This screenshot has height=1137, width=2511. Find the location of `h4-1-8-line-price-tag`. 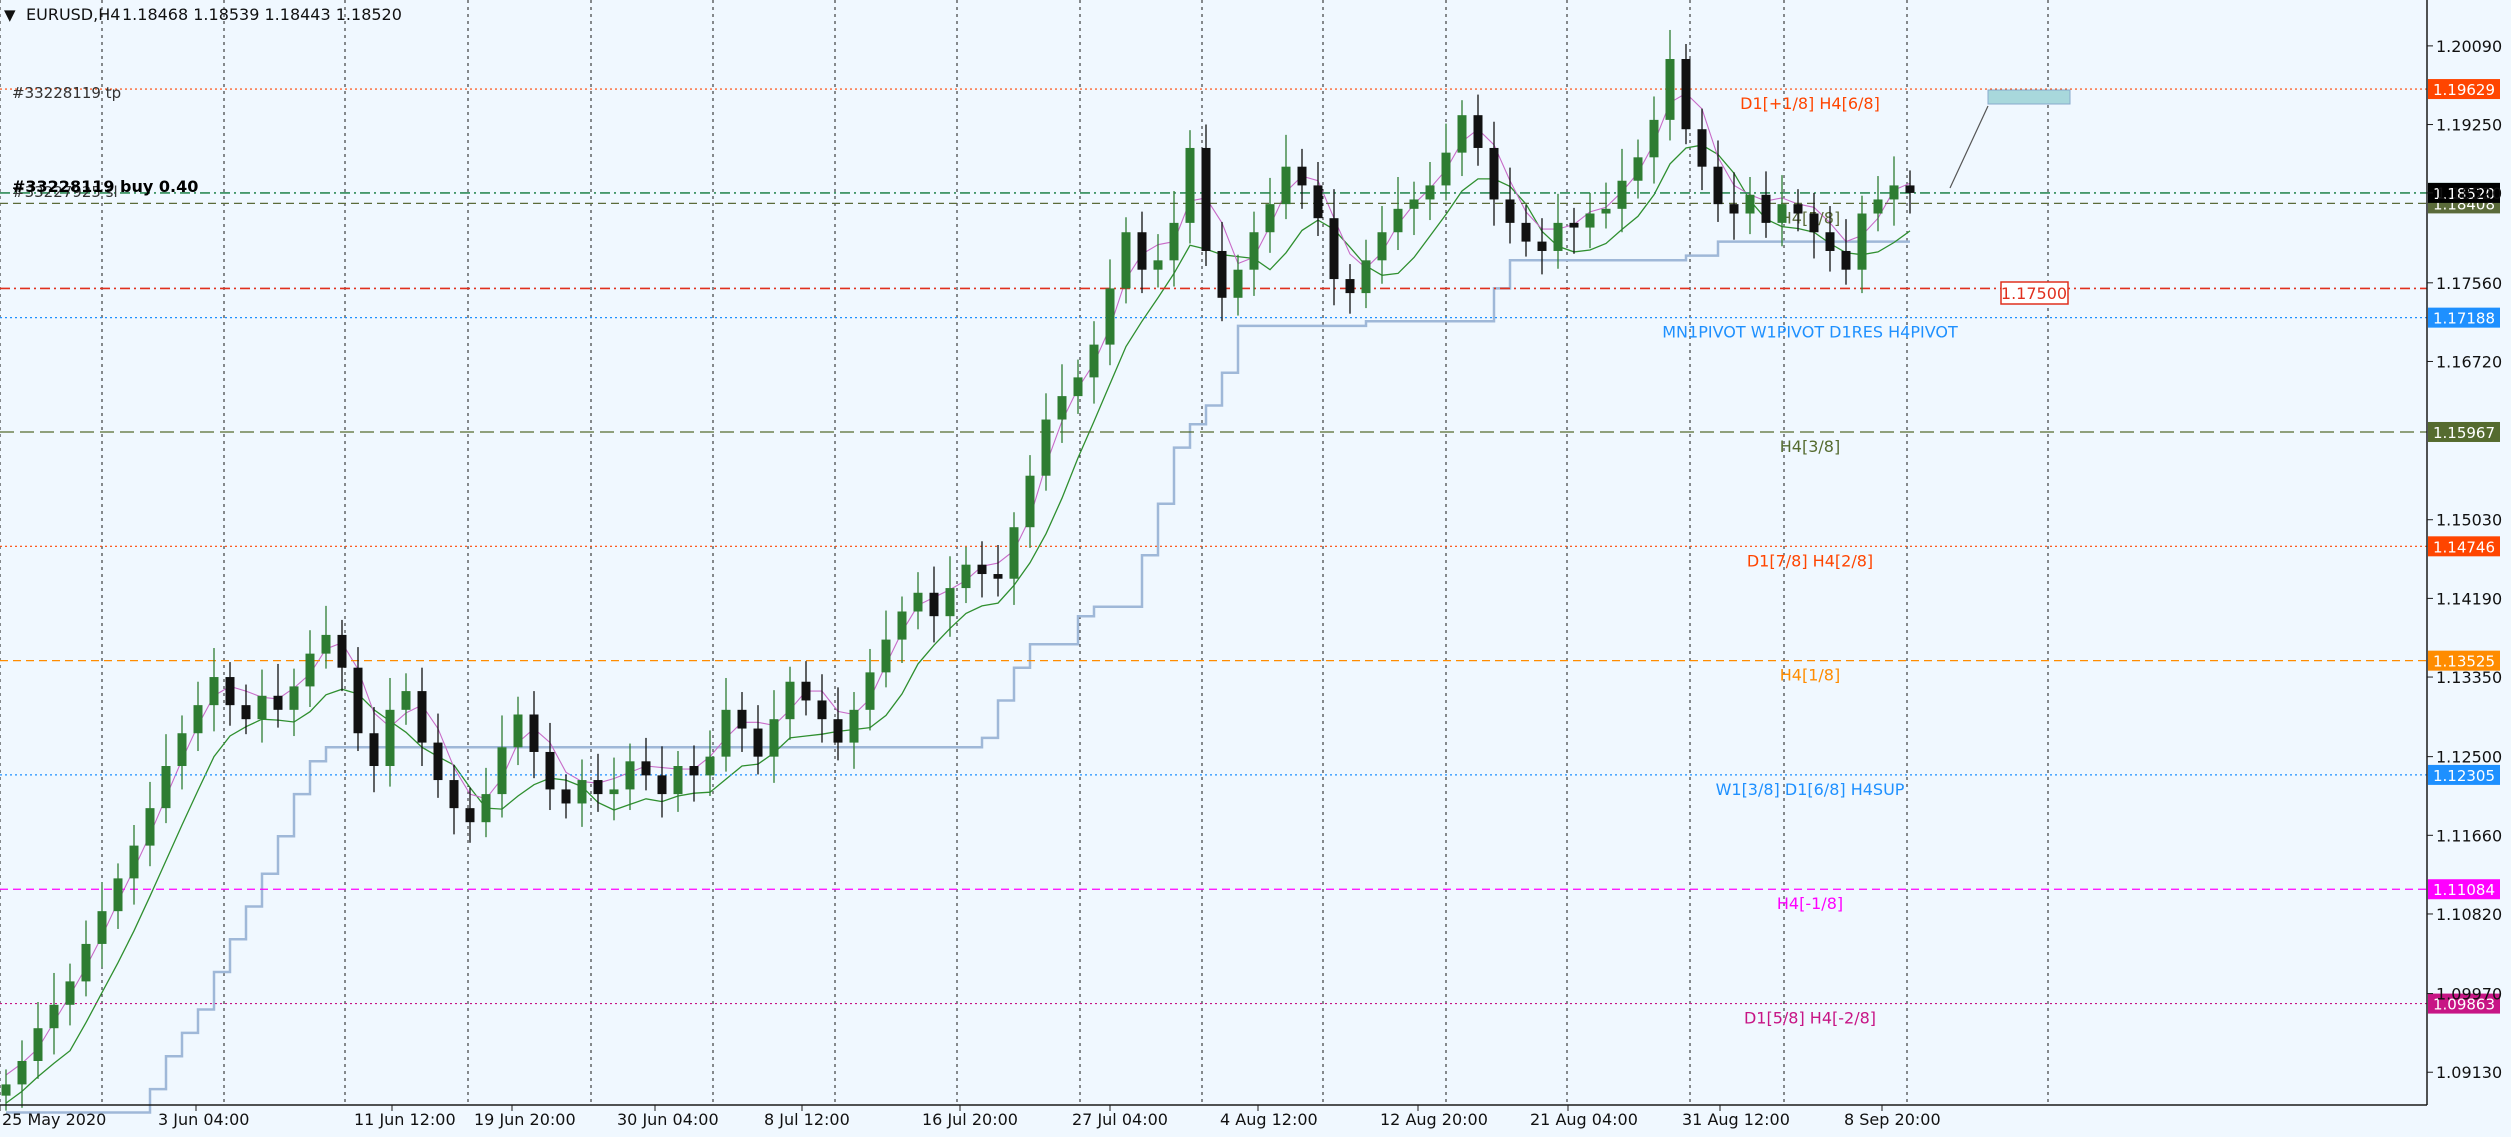

h4-1-8-line-price-tag is located at coordinates (2464, 660).